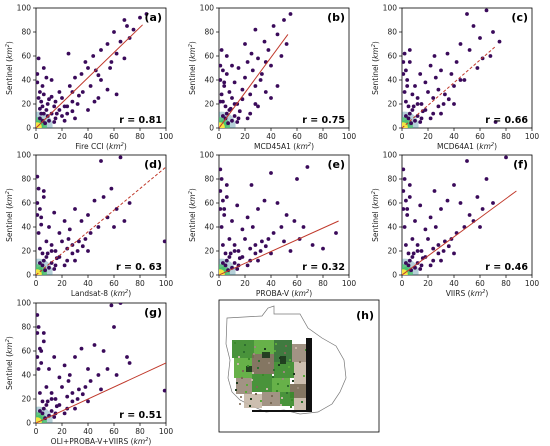  I want to click on x-axis-label: Landsat-8 (km2), so click(101, 293).